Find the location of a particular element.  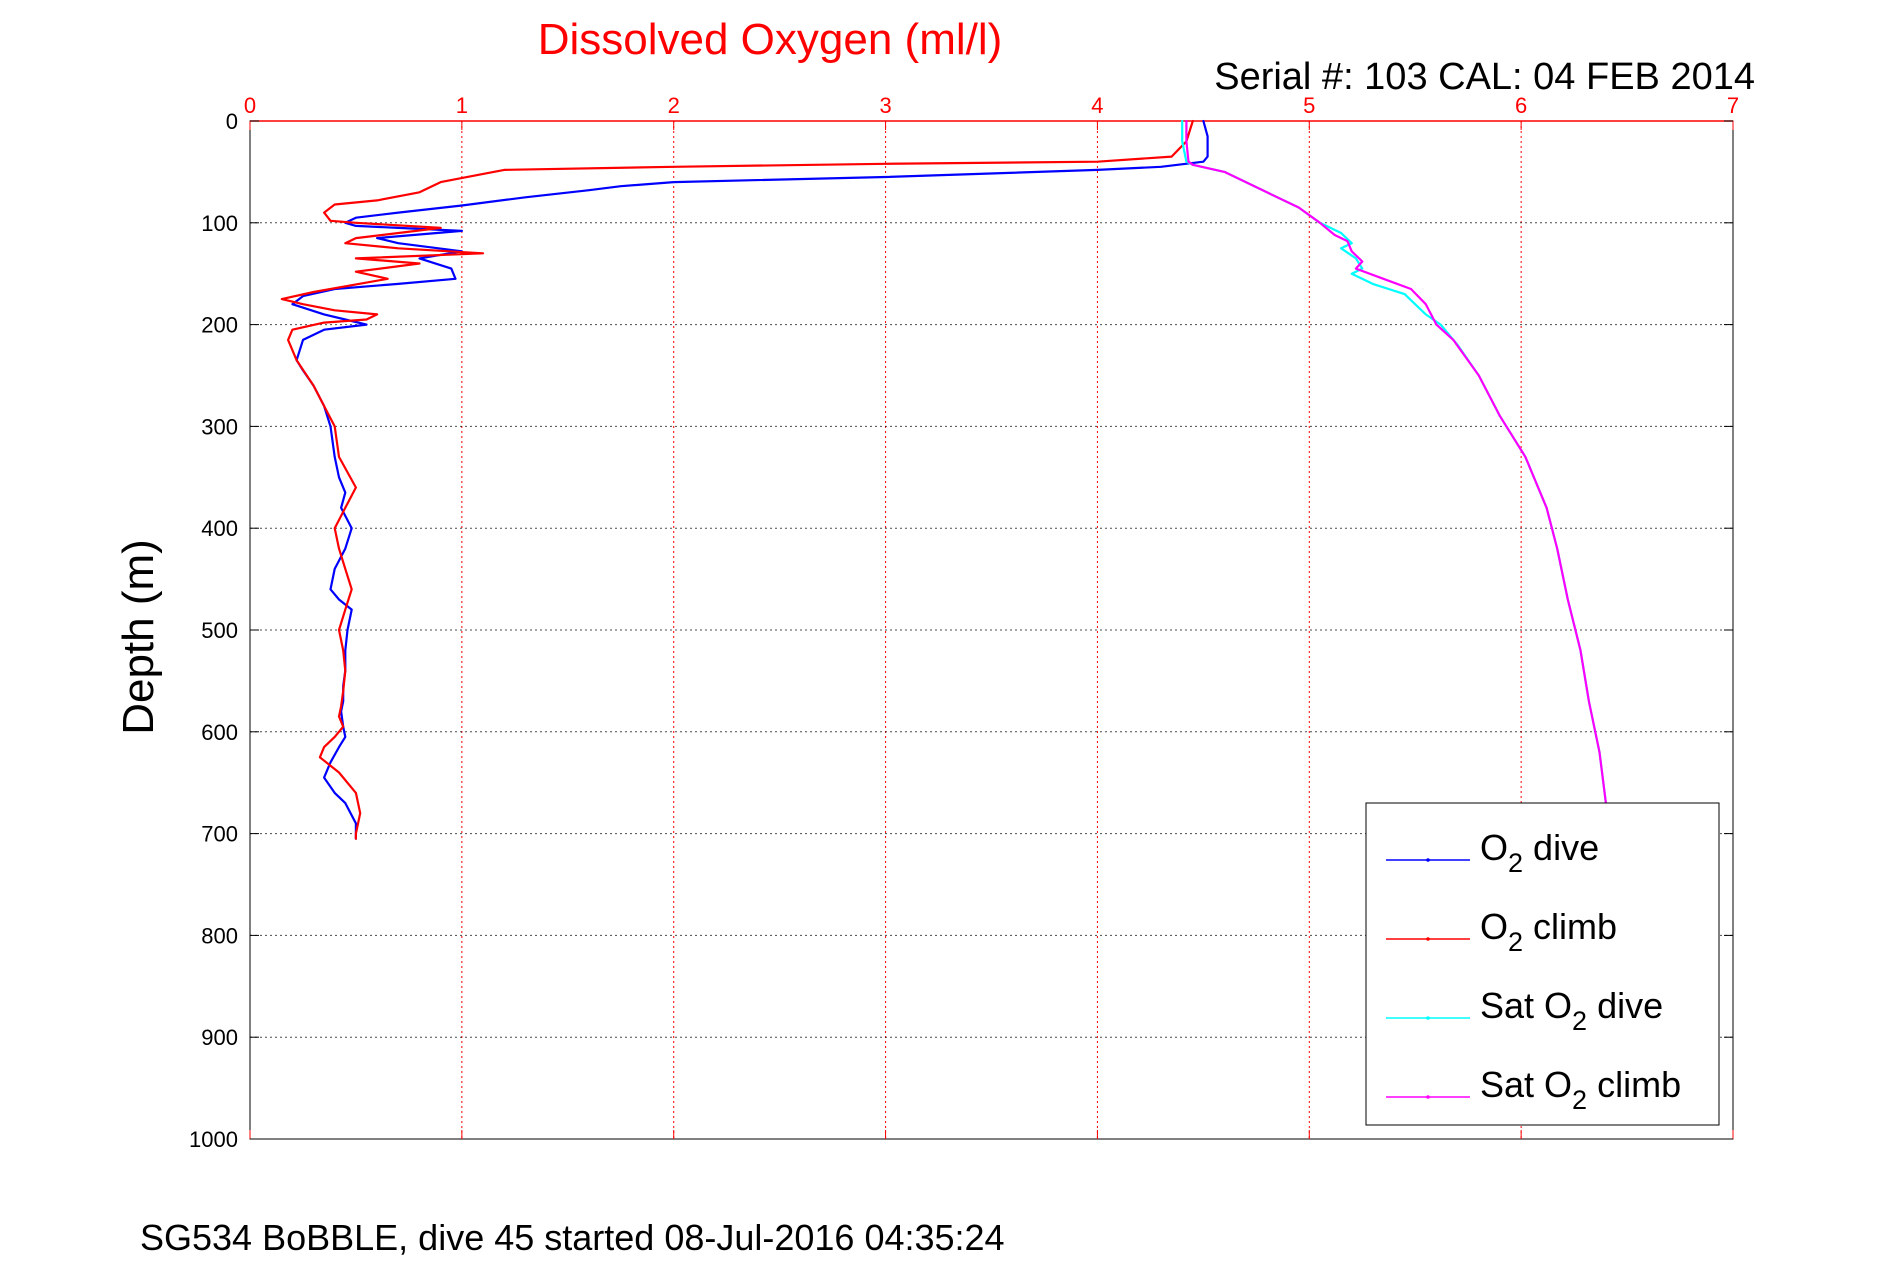

series-line-sat-o2-climb is located at coordinates (1396, 462).